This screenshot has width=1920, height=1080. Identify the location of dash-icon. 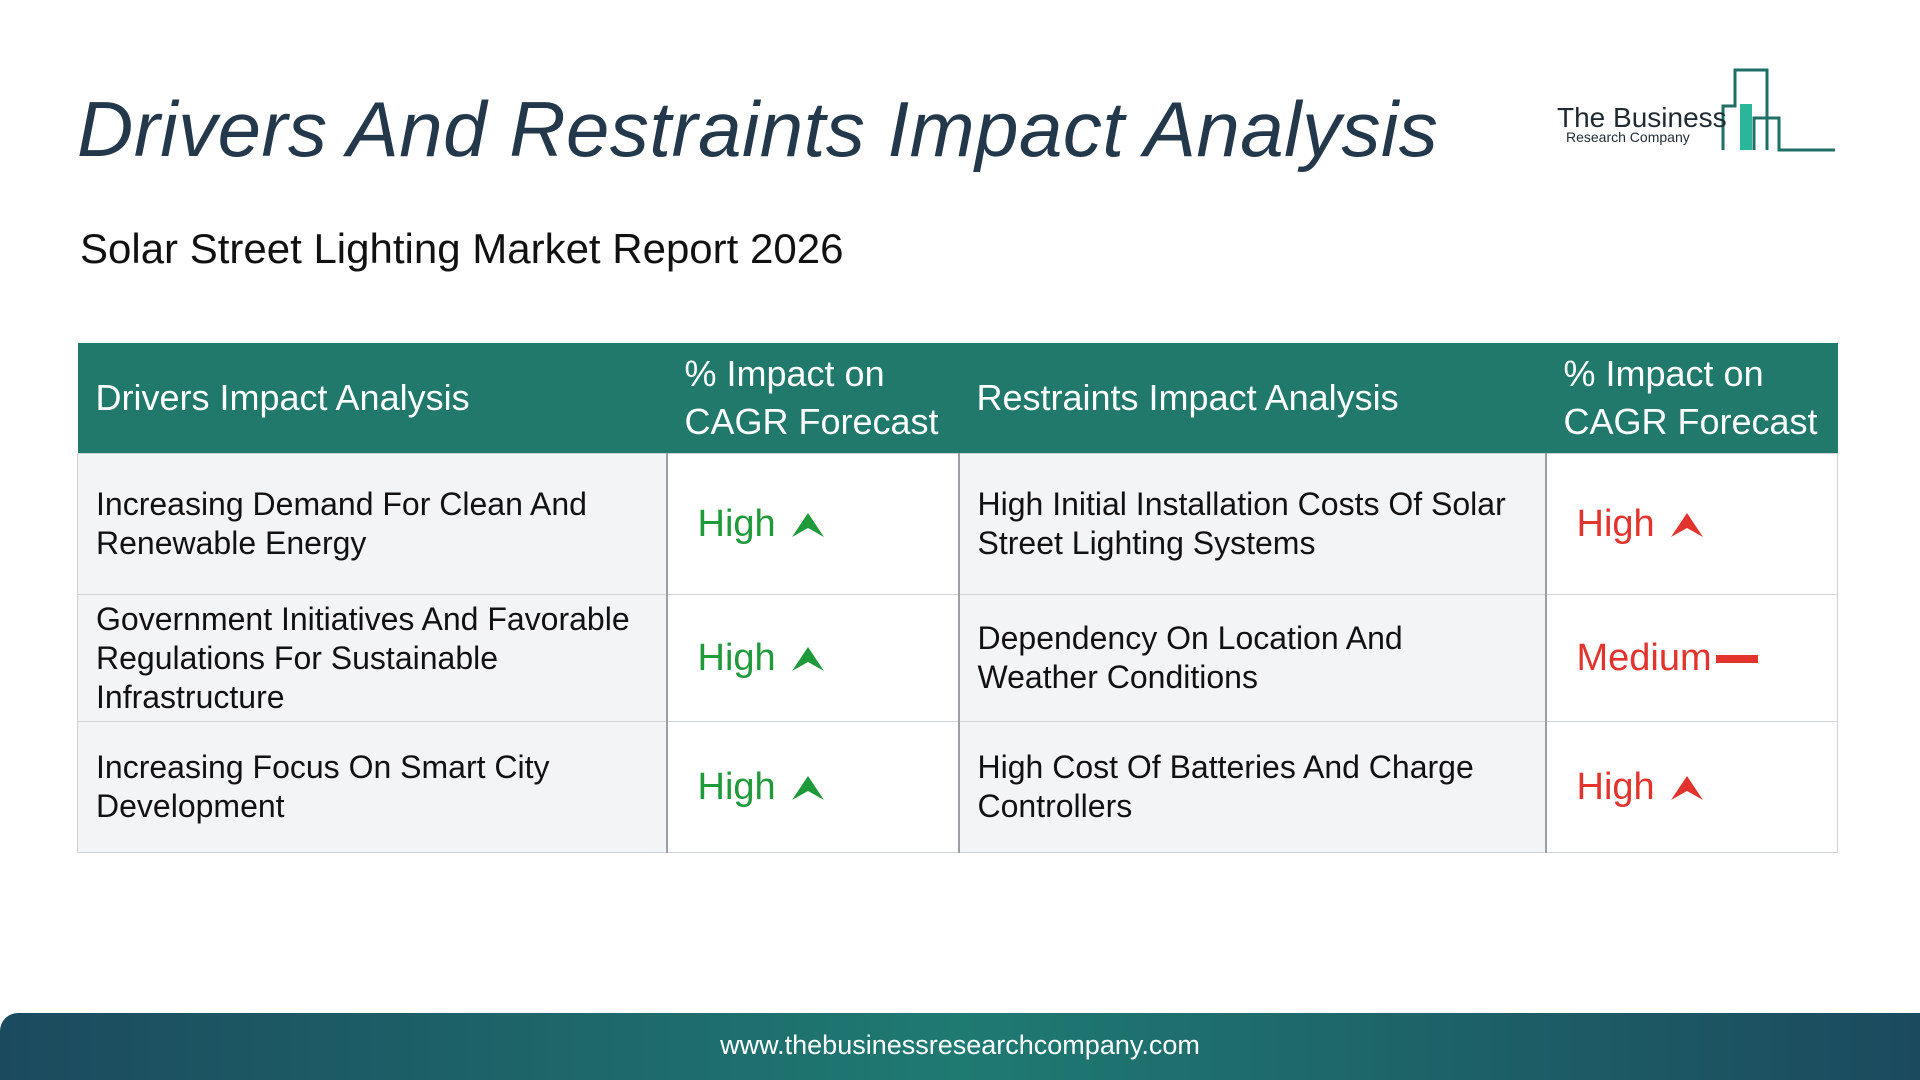
(1736, 659).